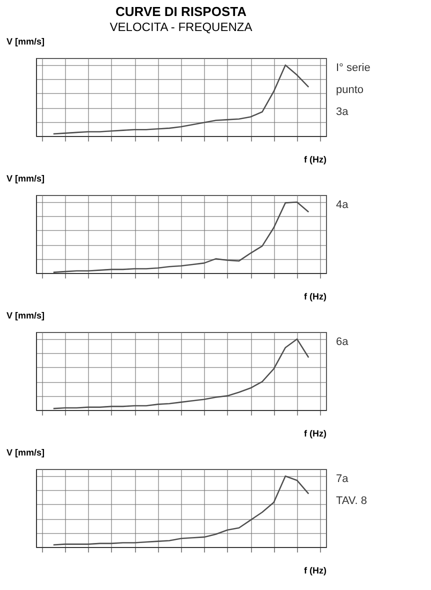 The height and width of the screenshot is (590, 431). What do you see at coordinates (181, 27) in the screenshot?
I see `chart-subtitle: VELOCITA - FREQUENZA` at bounding box center [181, 27].